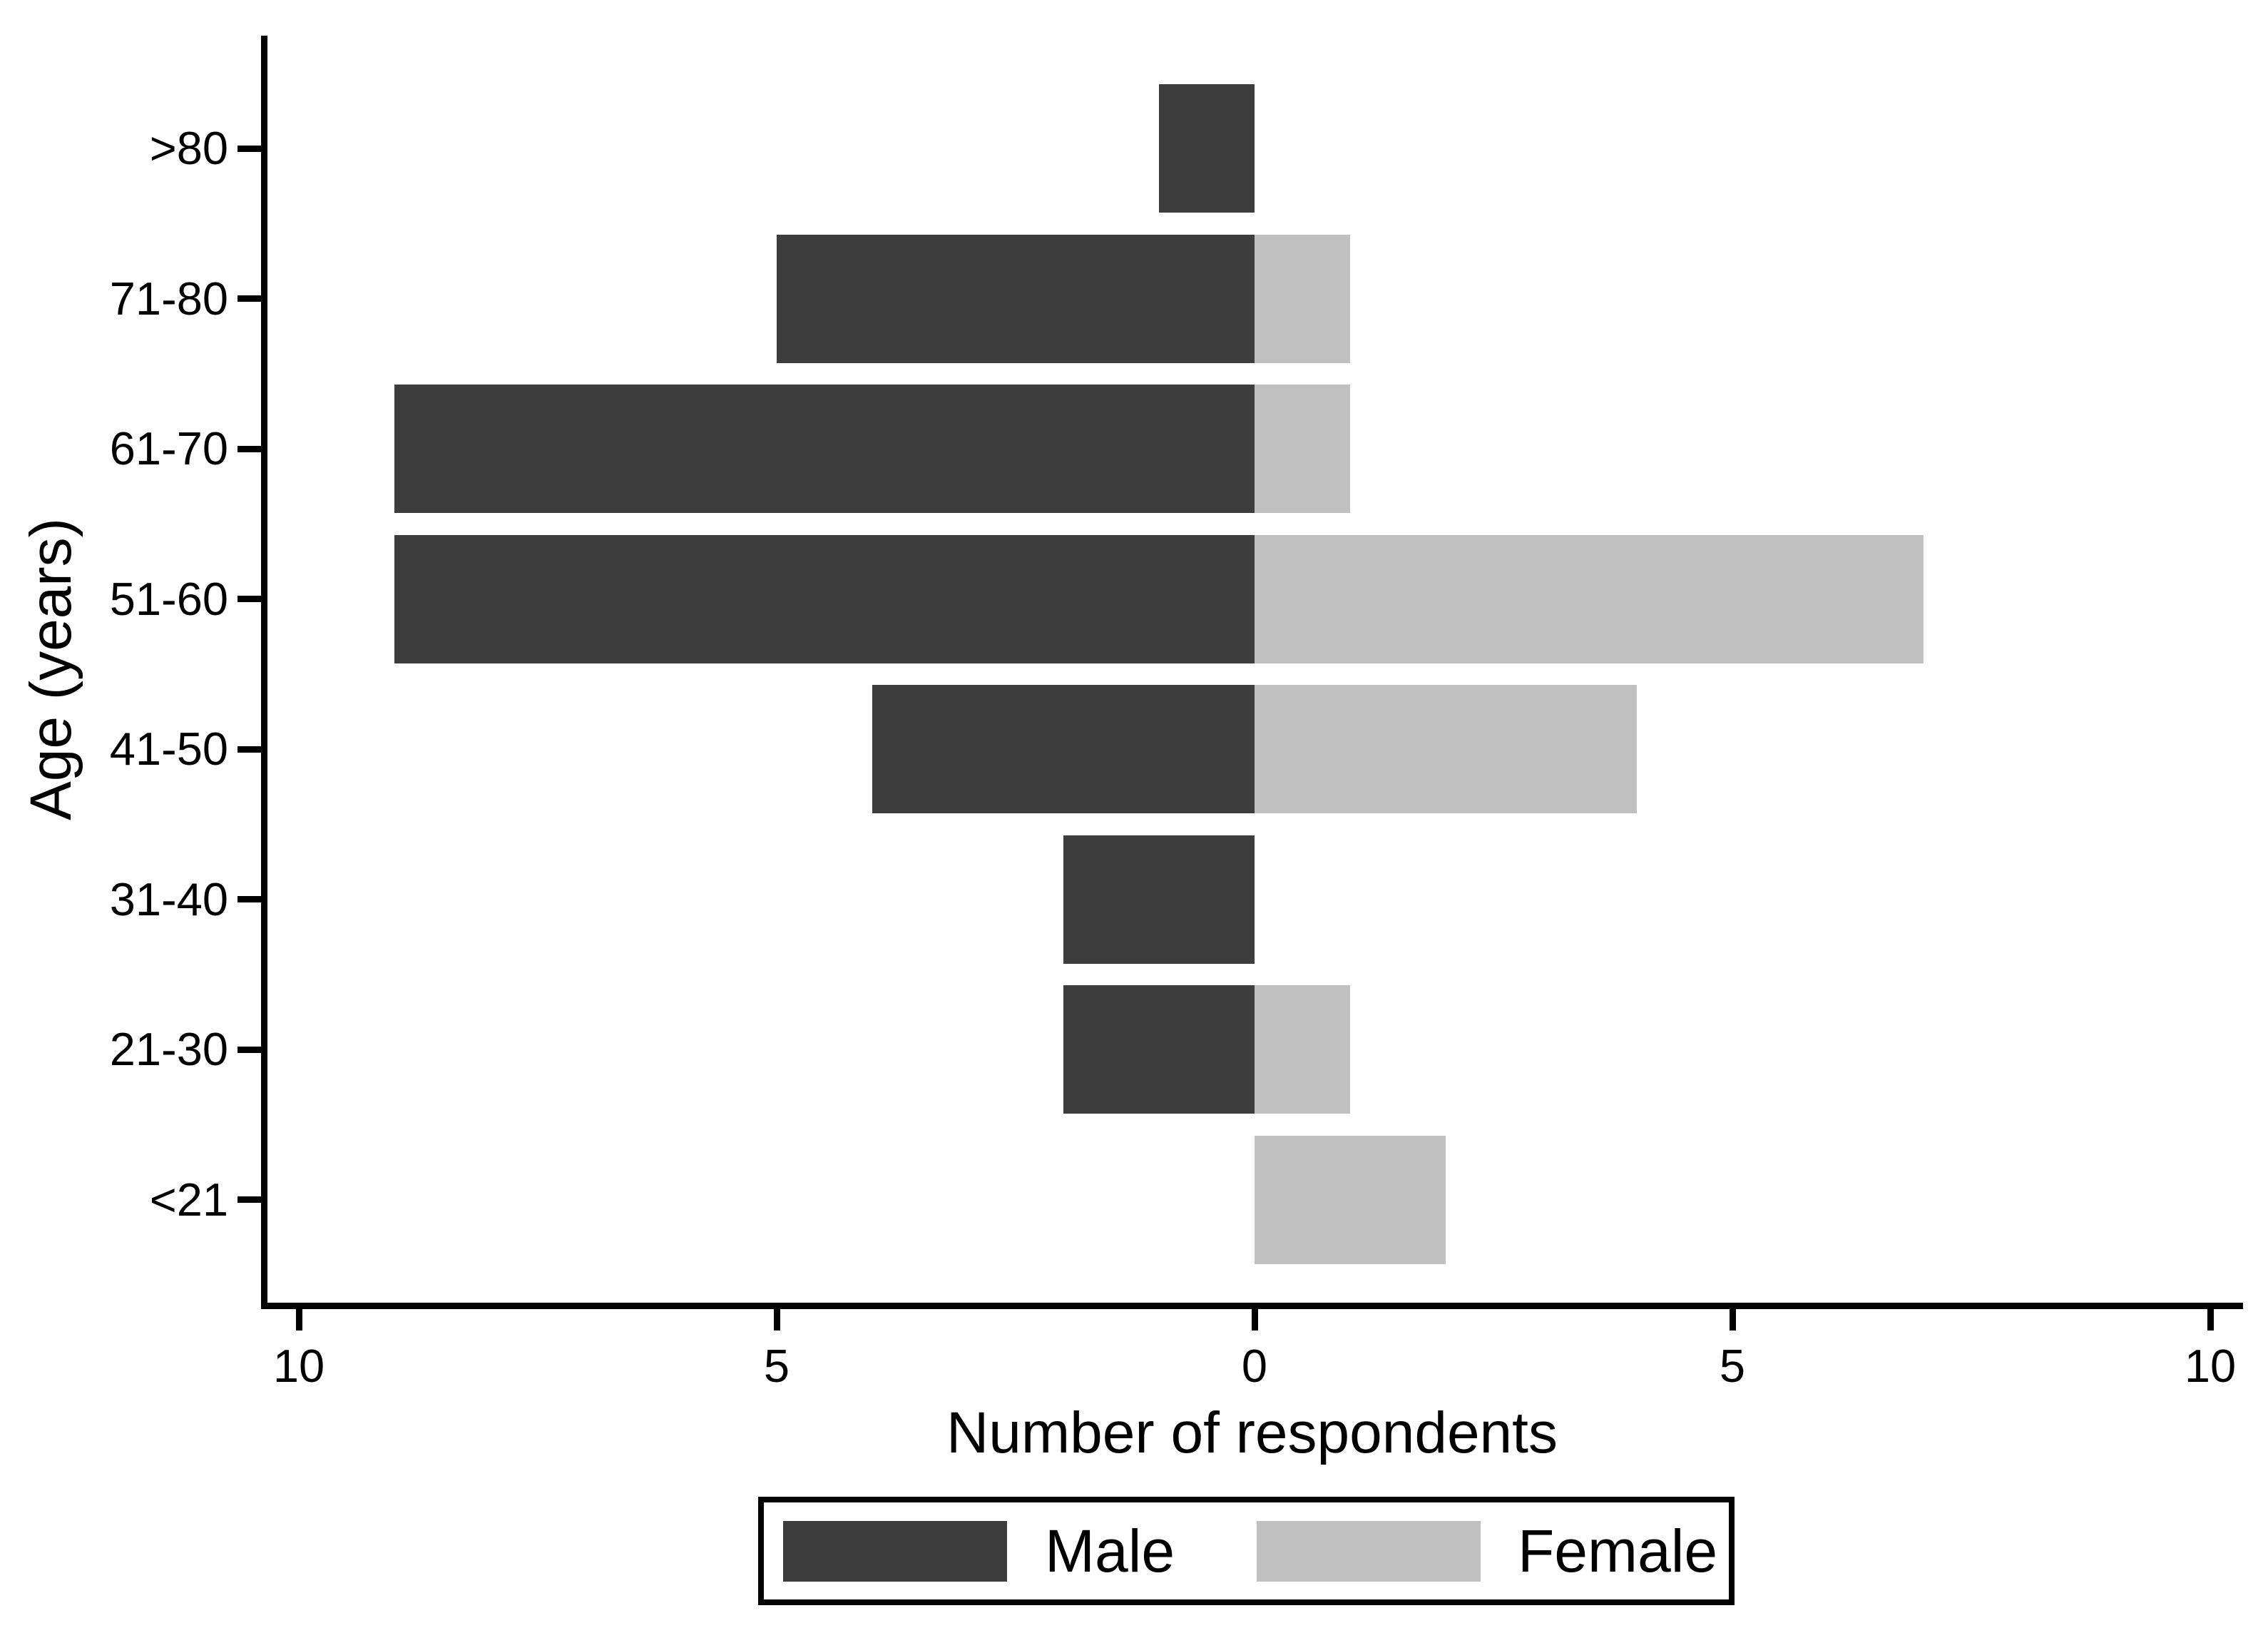 This screenshot has height=1628, width=2268. I want to click on y-tick-label: <21, so click(188, 1199).